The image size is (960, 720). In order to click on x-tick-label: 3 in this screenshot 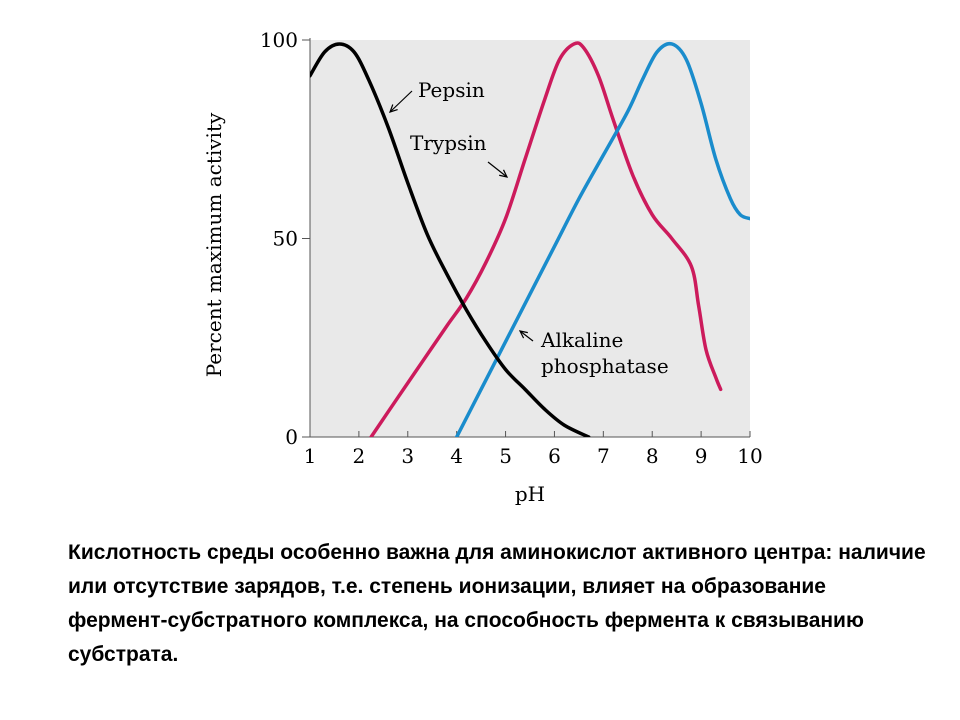, I will do `click(407, 456)`.